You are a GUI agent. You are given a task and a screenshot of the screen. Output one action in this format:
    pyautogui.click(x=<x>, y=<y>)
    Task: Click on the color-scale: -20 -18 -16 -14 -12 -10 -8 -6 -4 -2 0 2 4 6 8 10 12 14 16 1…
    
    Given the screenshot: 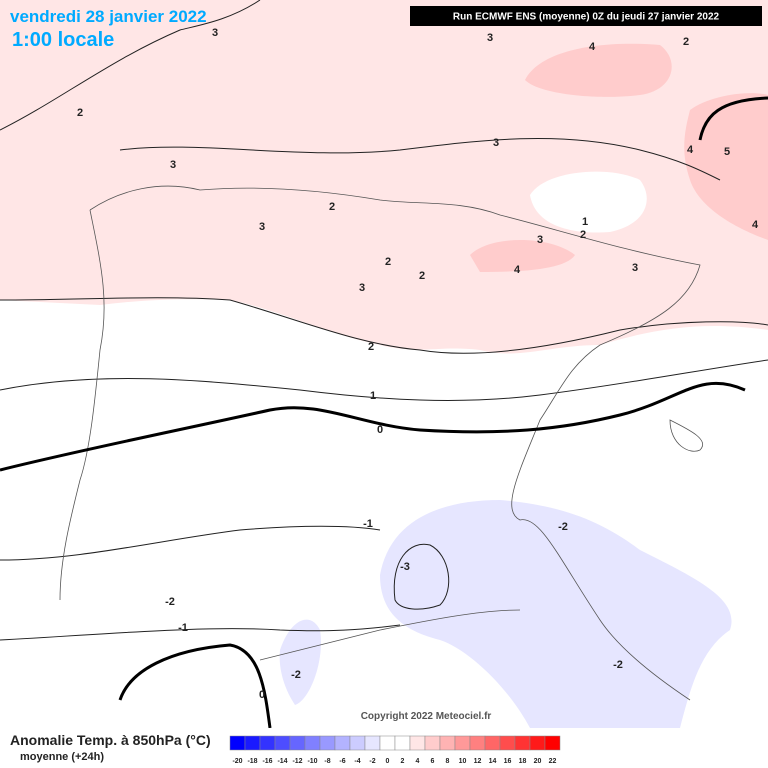 What is the action you would take?
    pyautogui.click(x=395, y=750)
    